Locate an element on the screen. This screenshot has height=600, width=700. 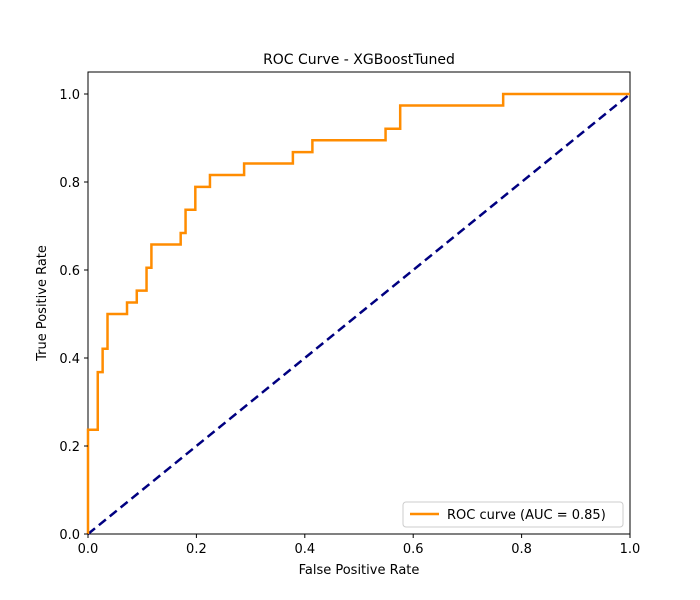
x-axis: 0.0 0.2 0.4 0.6 0.8 1.0 is located at coordinates (359, 545).